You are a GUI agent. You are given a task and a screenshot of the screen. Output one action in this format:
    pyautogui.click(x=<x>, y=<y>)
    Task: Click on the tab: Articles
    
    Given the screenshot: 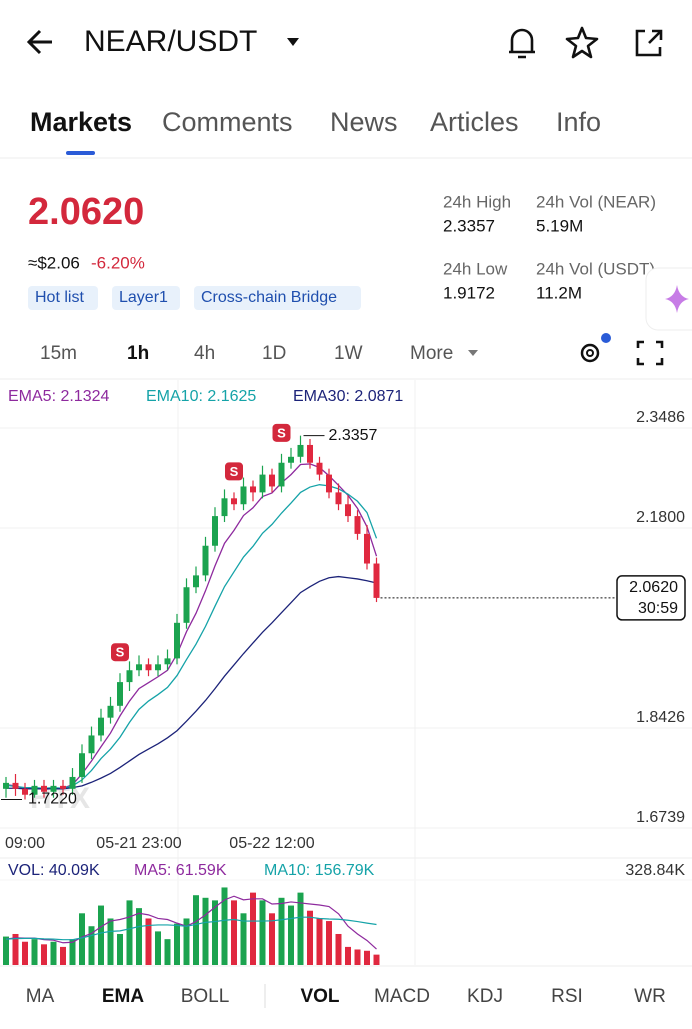 What is the action you would take?
    pyautogui.click(x=474, y=122)
    